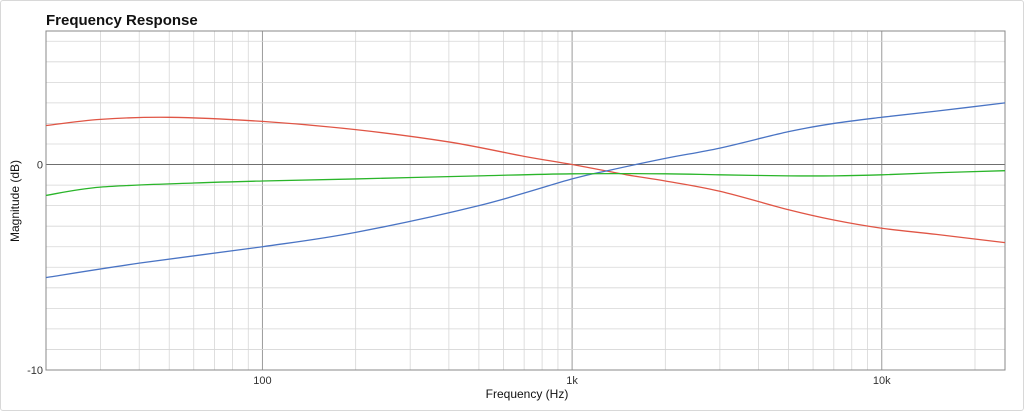  I want to click on x-axis-label: Frequency (Hz), so click(527, 394).